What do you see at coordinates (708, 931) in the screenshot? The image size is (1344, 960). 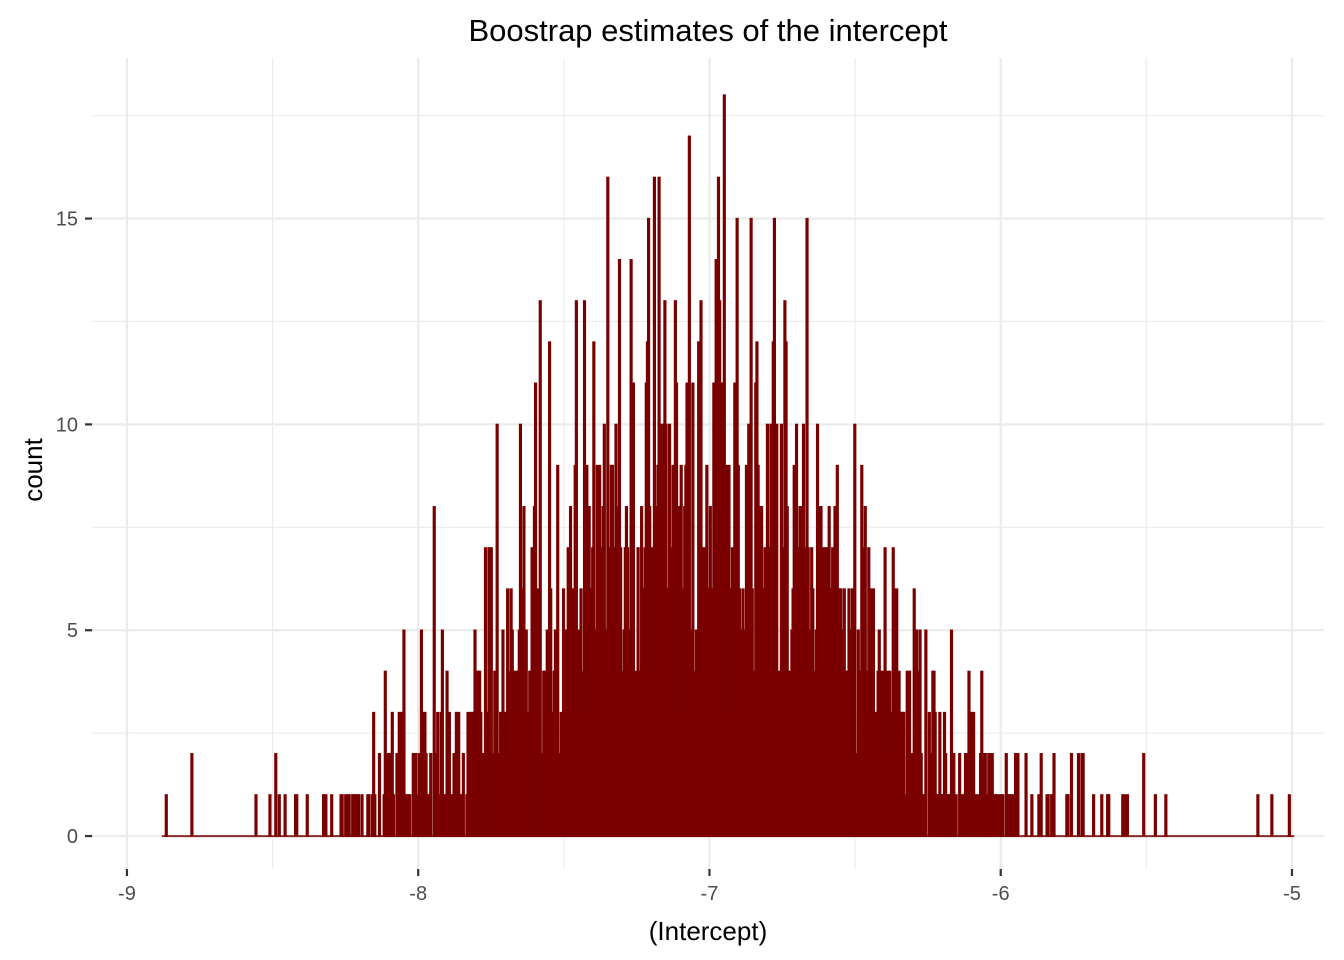 I see `x-axis-title: (Intercept)` at bounding box center [708, 931].